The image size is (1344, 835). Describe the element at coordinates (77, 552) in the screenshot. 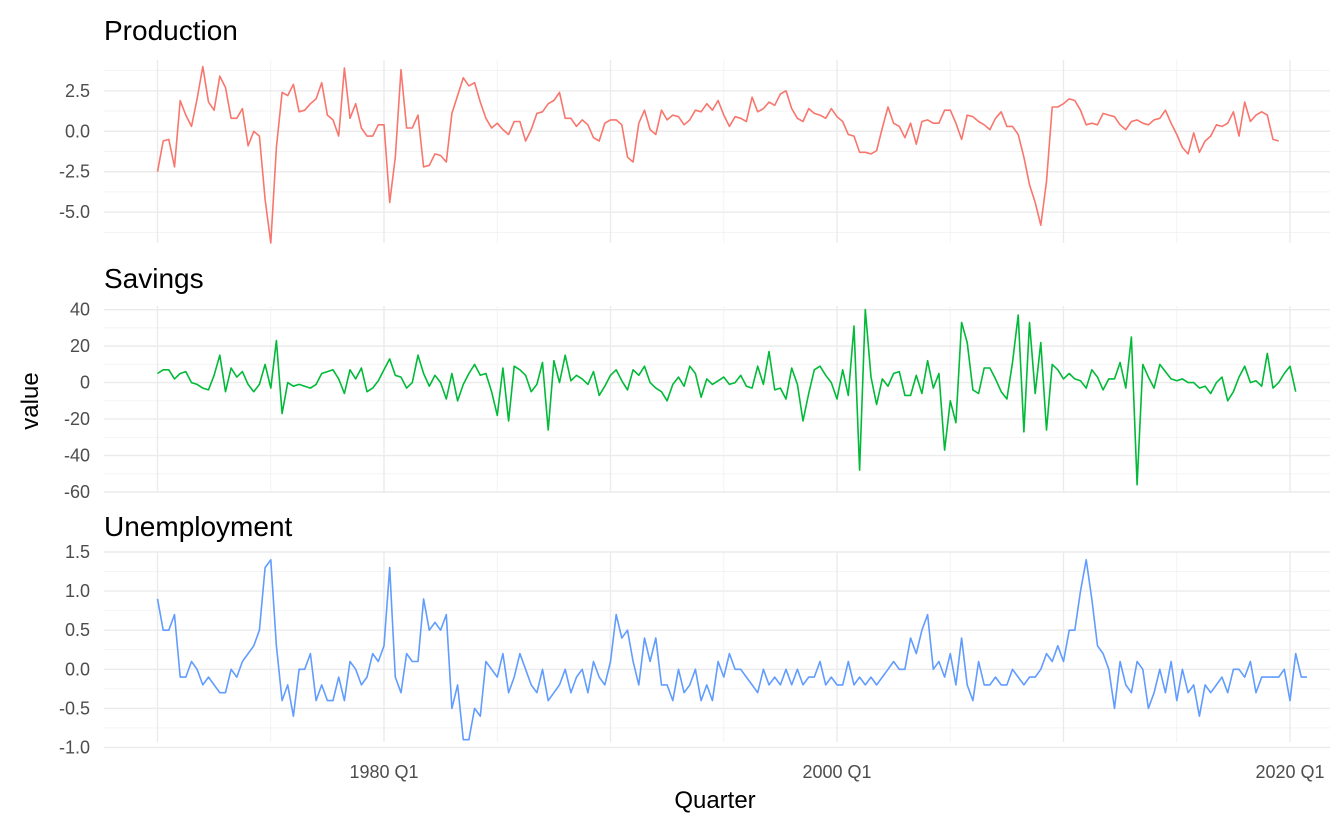

I see `y-tick-label: 1.5` at that location.